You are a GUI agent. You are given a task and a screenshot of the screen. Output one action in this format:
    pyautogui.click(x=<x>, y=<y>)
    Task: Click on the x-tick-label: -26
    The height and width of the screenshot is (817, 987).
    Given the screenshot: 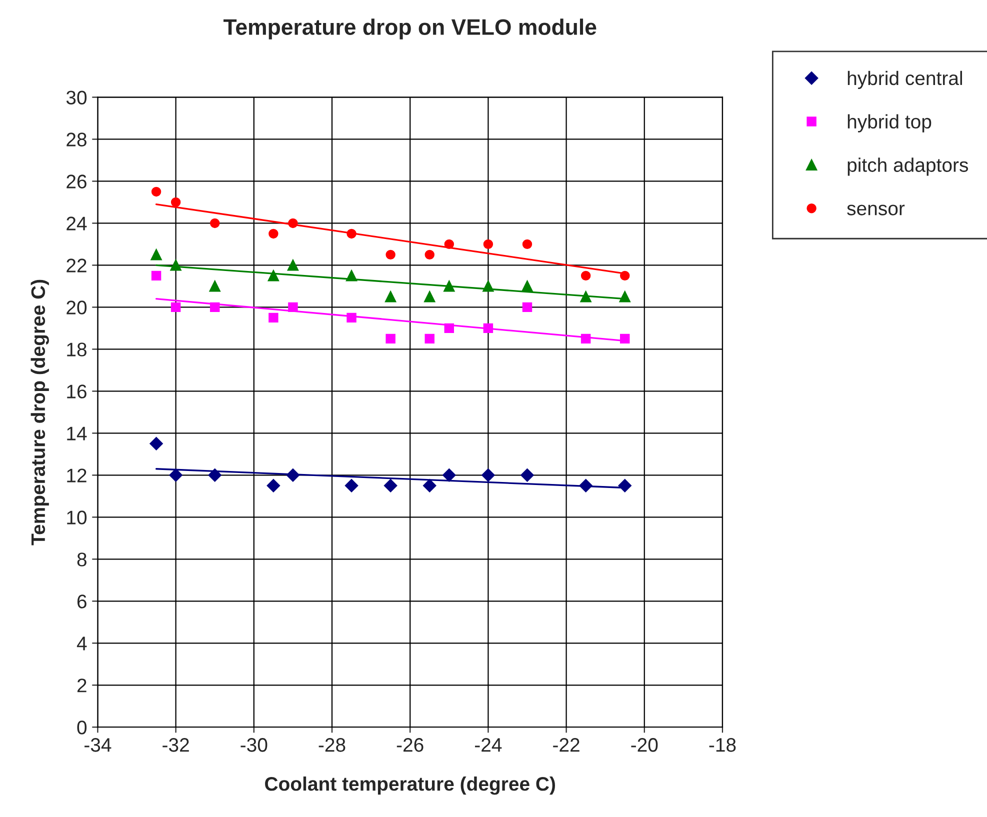 What is the action you would take?
    pyautogui.click(x=410, y=745)
    